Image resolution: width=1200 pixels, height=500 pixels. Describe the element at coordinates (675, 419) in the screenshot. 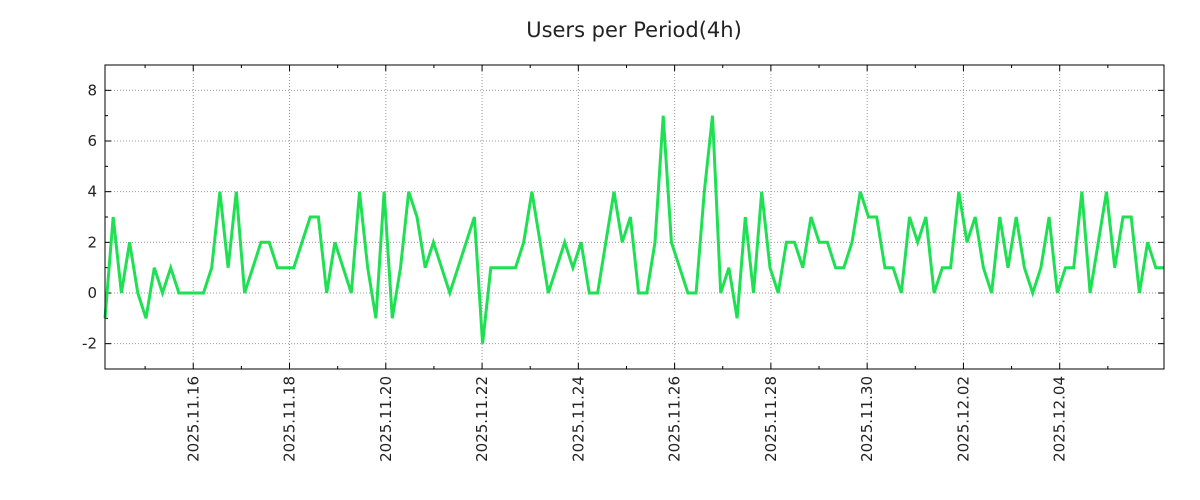

I see `x-tick-label: 2025.11.26` at that location.